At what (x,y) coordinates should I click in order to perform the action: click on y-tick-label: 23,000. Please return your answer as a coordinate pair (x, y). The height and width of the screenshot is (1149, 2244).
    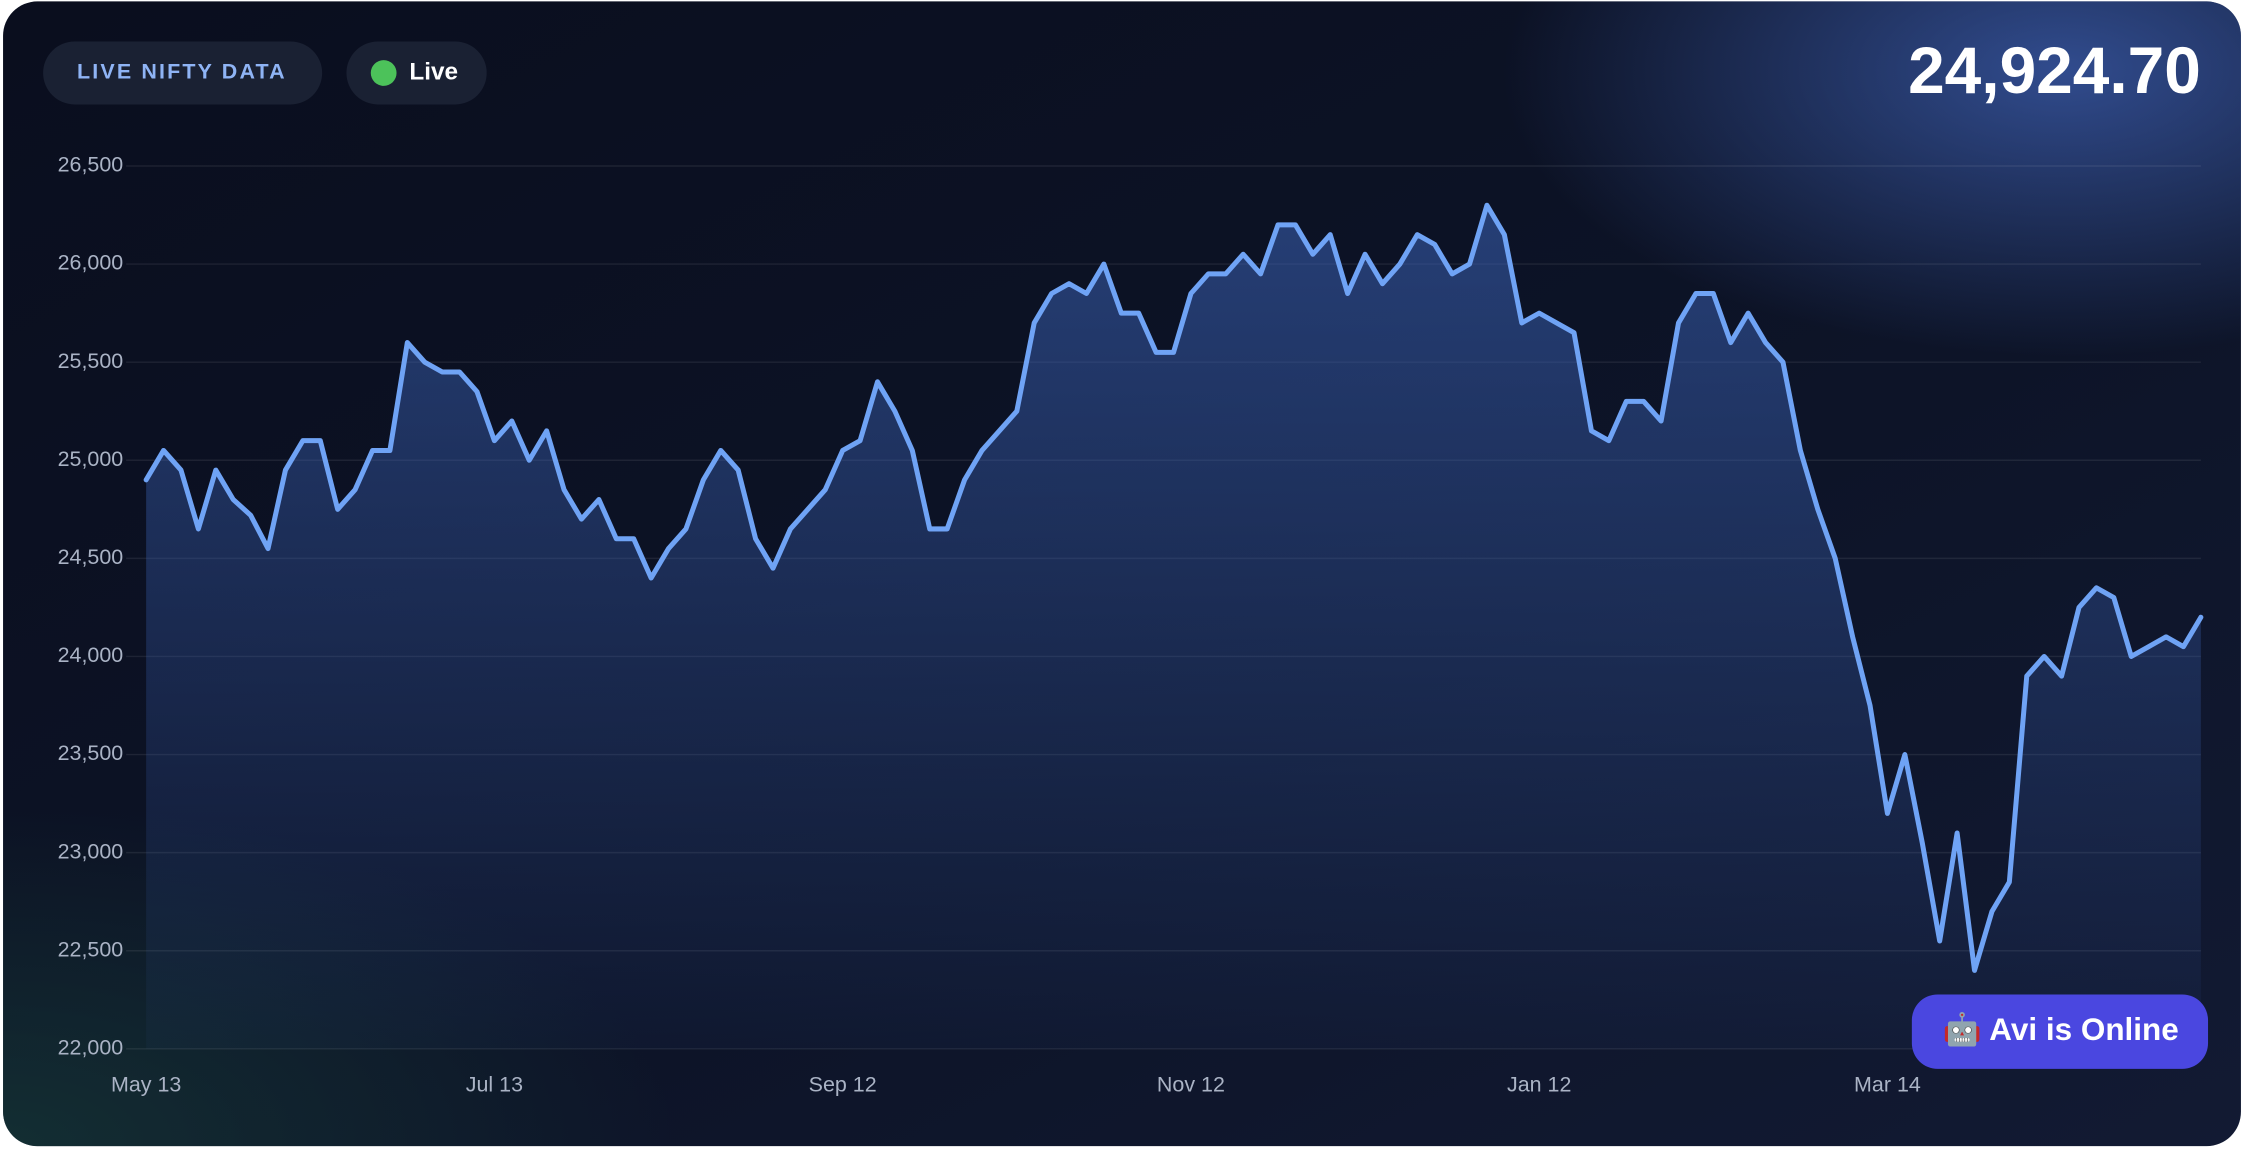
    Looking at the image, I should click on (91, 851).